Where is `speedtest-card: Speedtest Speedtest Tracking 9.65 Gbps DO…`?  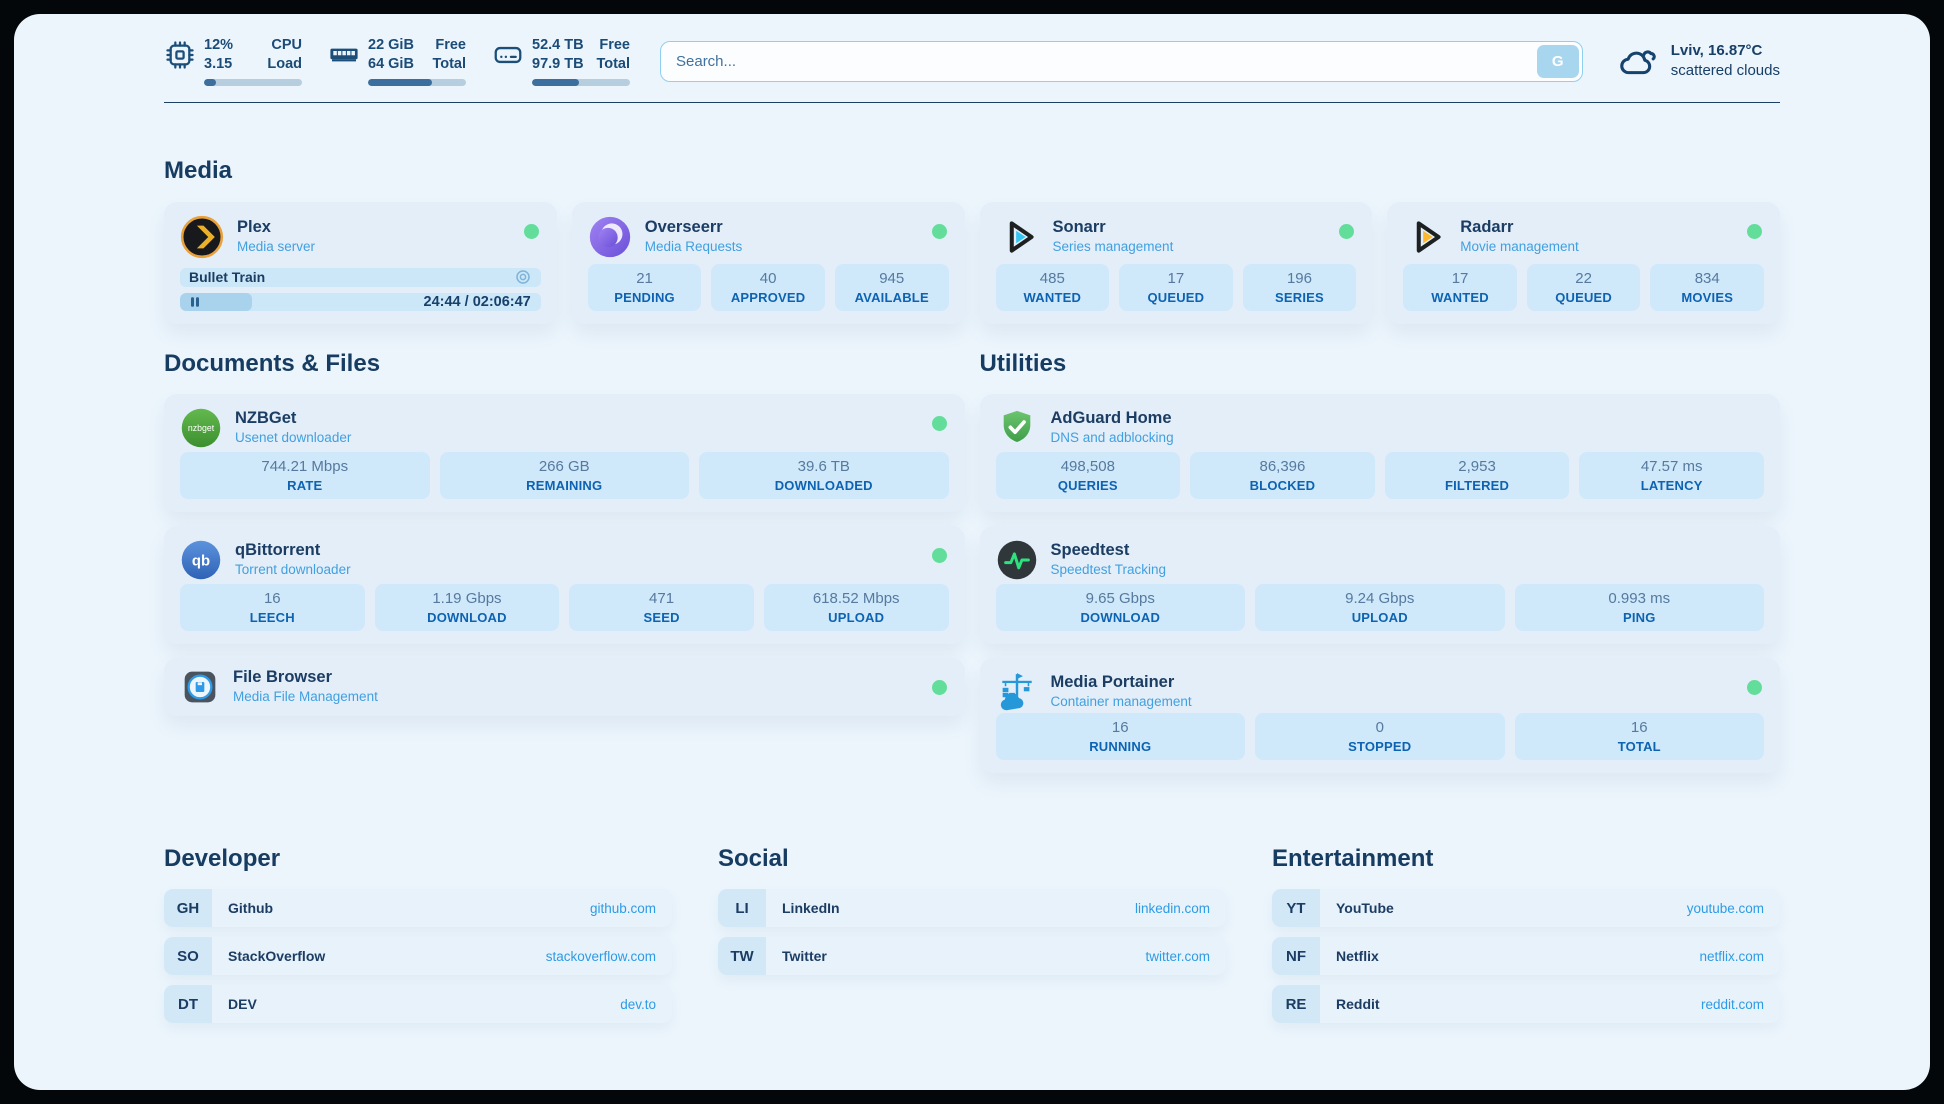
speedtest-card: Speedtest Speedtest Tracking 9.65 Gbps DO… is located at coordinates (1379, 585).